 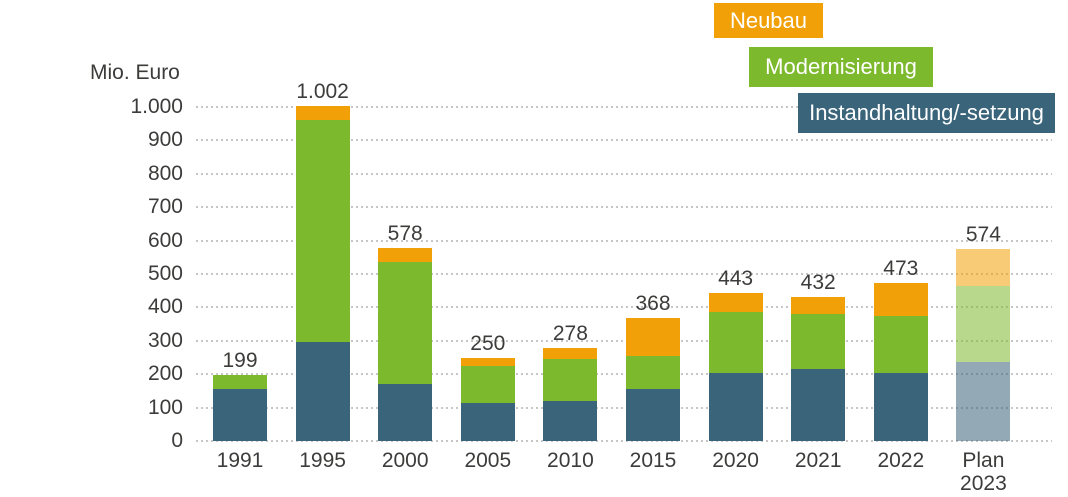 I want to click on bar-segment-instandhaltung-setzung-2000, so click(x=405, y=412).